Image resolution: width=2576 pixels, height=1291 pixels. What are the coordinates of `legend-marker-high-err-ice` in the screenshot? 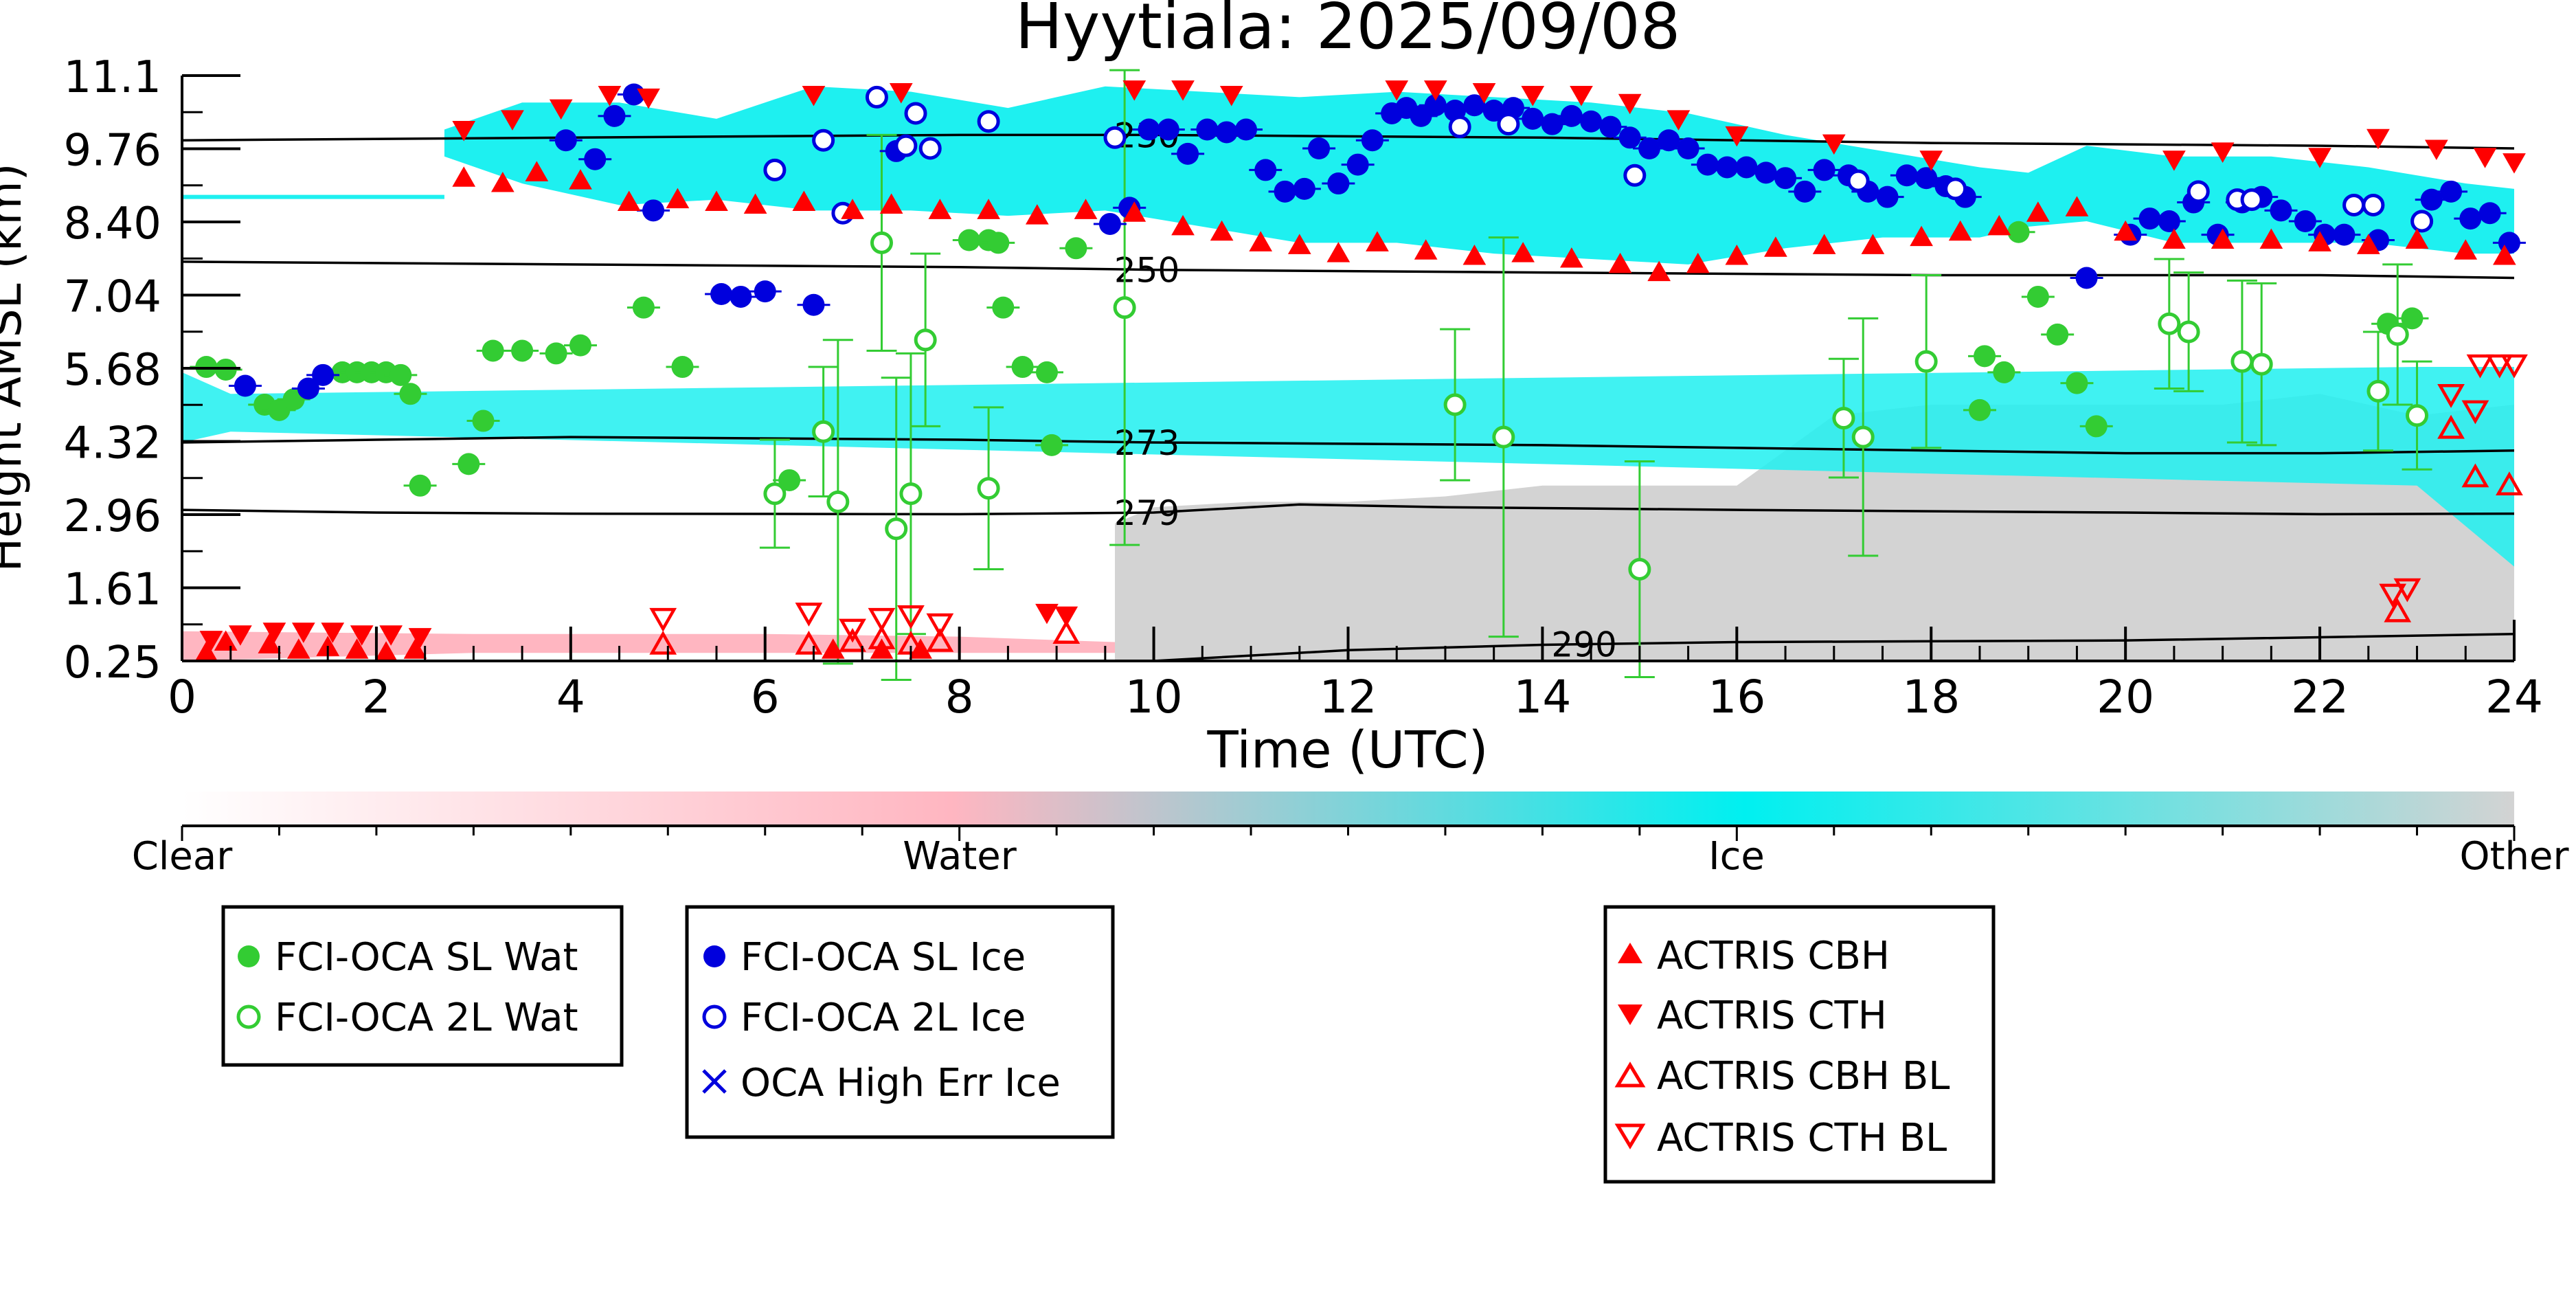 It's located at (714, 1081).